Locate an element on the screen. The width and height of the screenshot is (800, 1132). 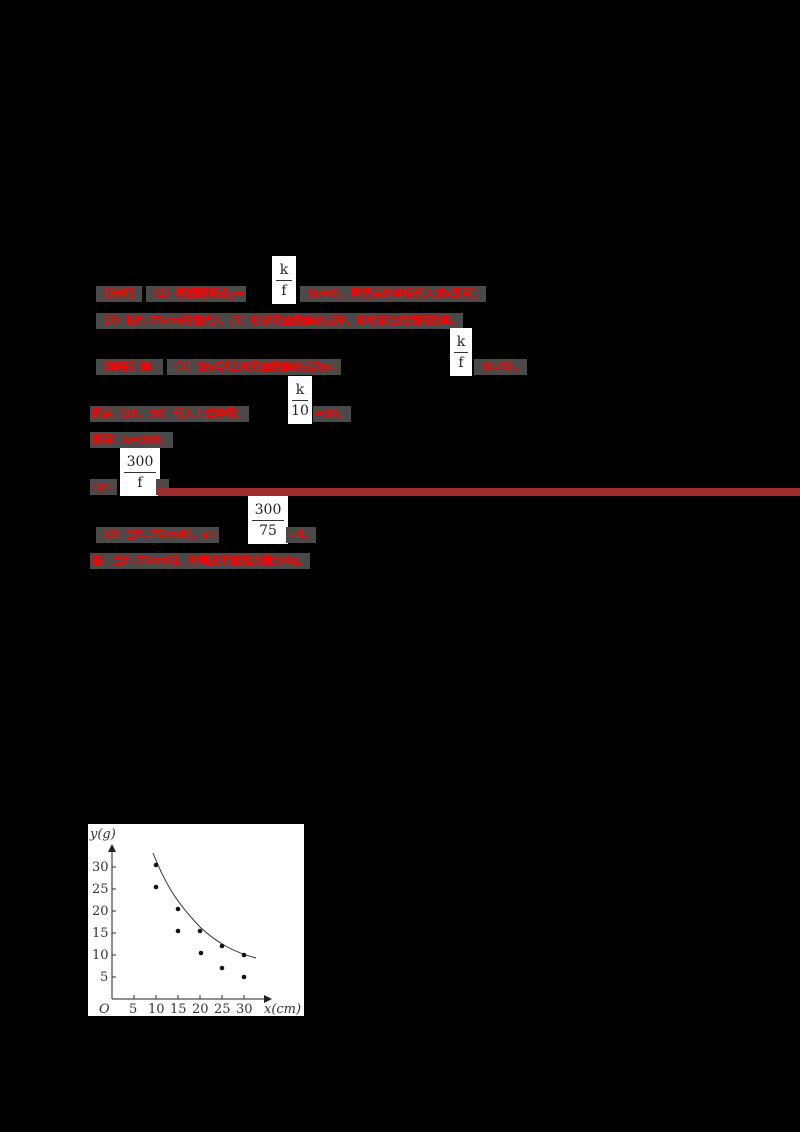
x-axis-arrow-icon is located at coordinates (268, 999).